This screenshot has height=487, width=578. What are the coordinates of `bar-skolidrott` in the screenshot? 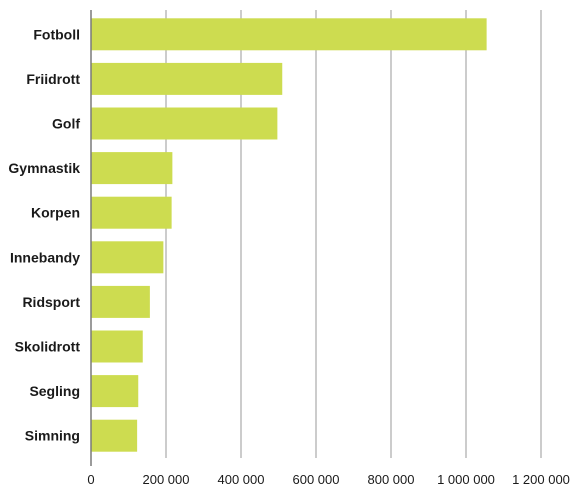 It's located at (117, 346).